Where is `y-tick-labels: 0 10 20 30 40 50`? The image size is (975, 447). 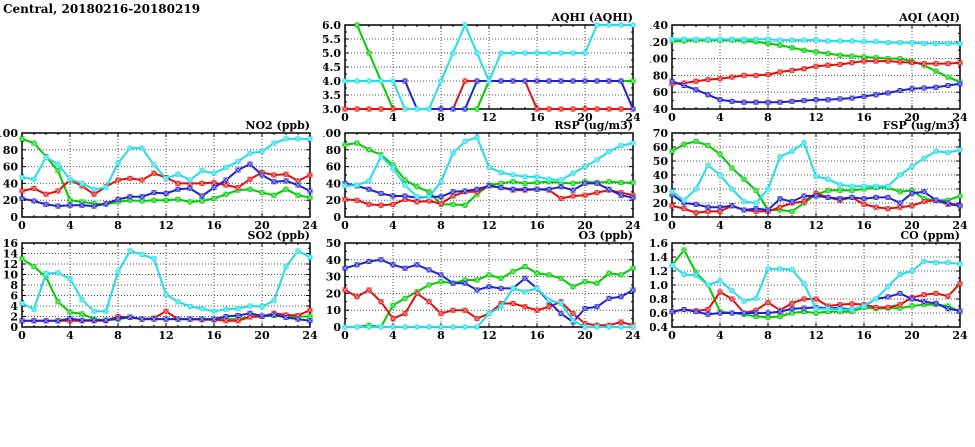
y-tick-labels: 0 10 20 30 40 50 is located at coordinates (334, 285).